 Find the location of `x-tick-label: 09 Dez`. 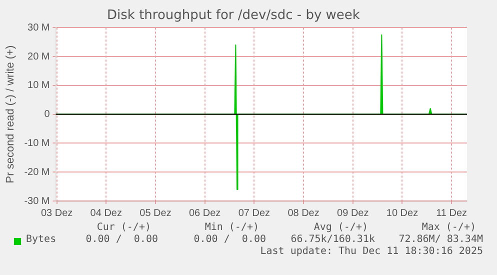

x-tick-label: 09 Dez is located at coordinates (353, 213).